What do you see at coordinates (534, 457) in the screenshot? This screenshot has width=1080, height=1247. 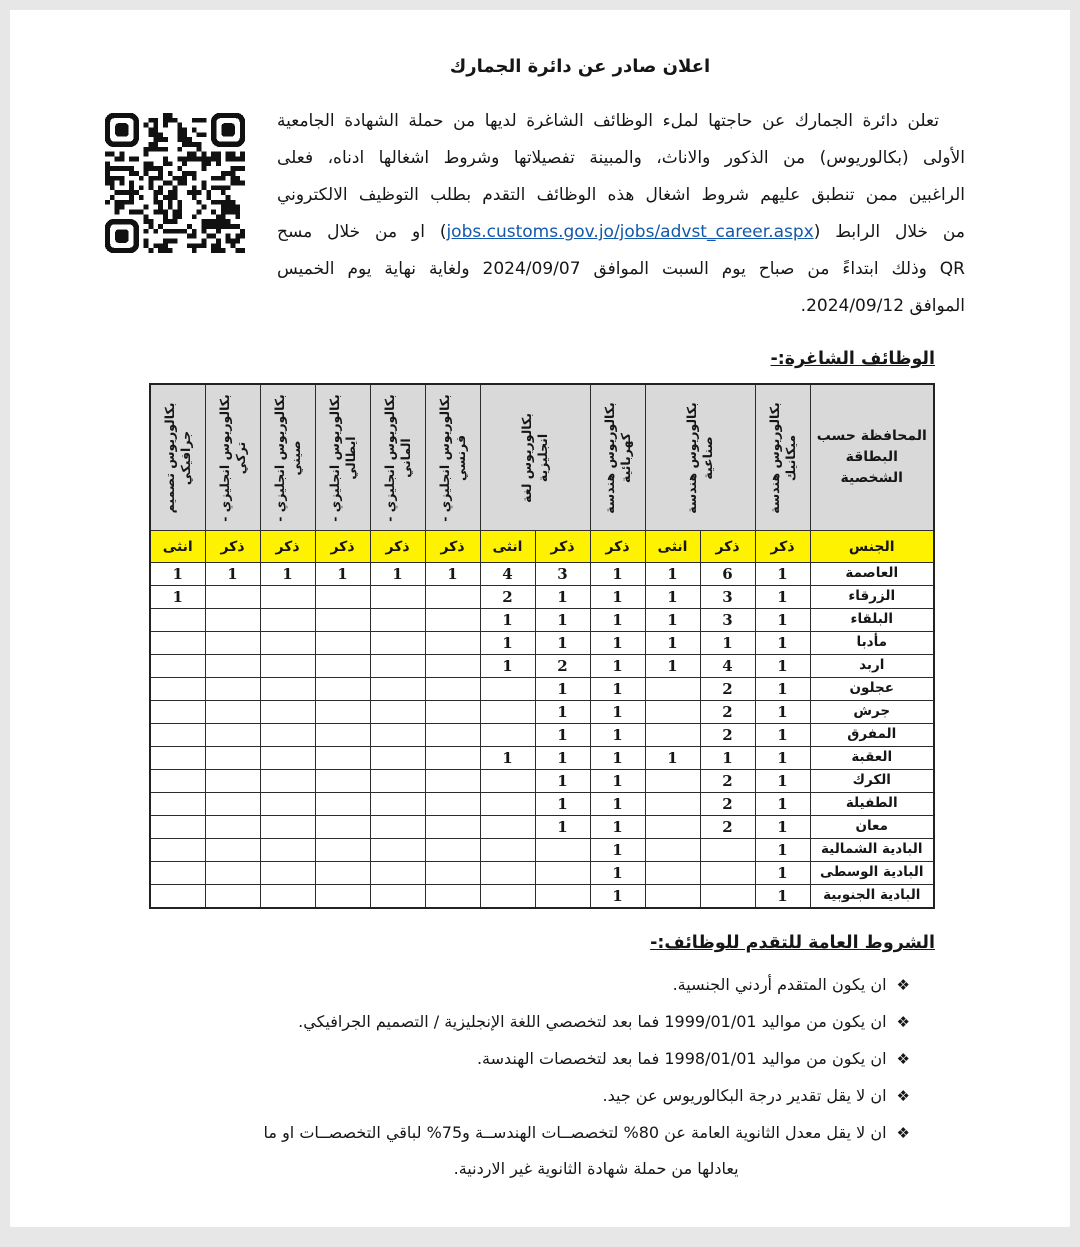 I see `degree-column-label: بكالوريوس لغة انجليزية` at bounding box center [534, 457].